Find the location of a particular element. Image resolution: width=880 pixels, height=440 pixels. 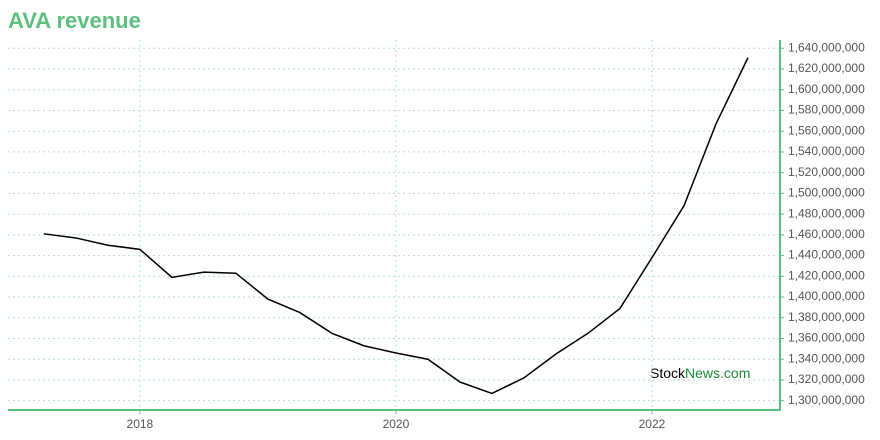

y-tick-label: 1,520,000,000 is located at coordinates (826, 172).